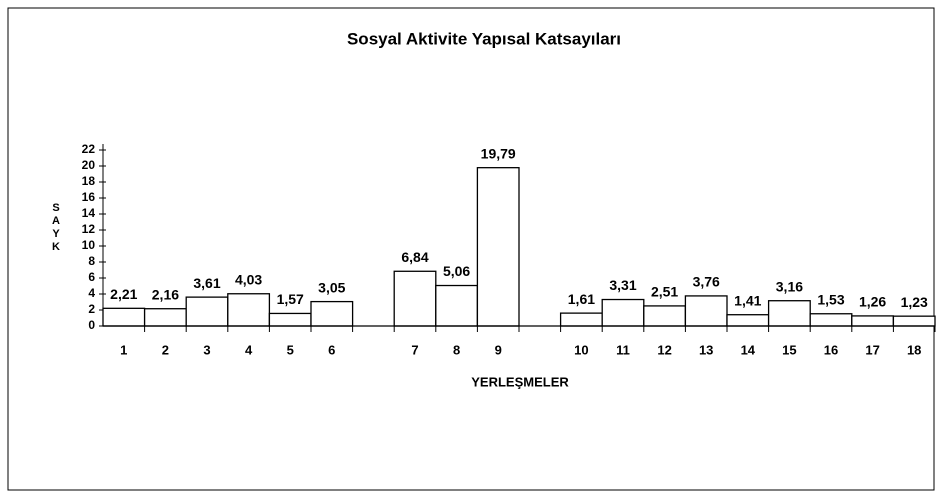 The width and height of the screenshot is (942, 496). What do you see at coordinates (290, 349) in the screenshot?
I see `x-tick-label: 5` at bounding box center [290, 349].